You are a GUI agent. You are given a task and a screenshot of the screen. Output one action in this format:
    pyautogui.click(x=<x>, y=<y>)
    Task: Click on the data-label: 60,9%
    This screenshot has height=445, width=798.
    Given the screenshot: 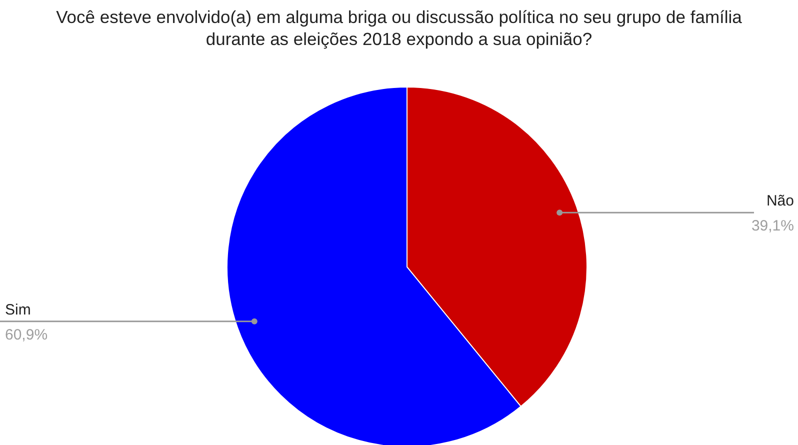 What is the action you would take?
    pyautogui.click(x=26, y=335)
    